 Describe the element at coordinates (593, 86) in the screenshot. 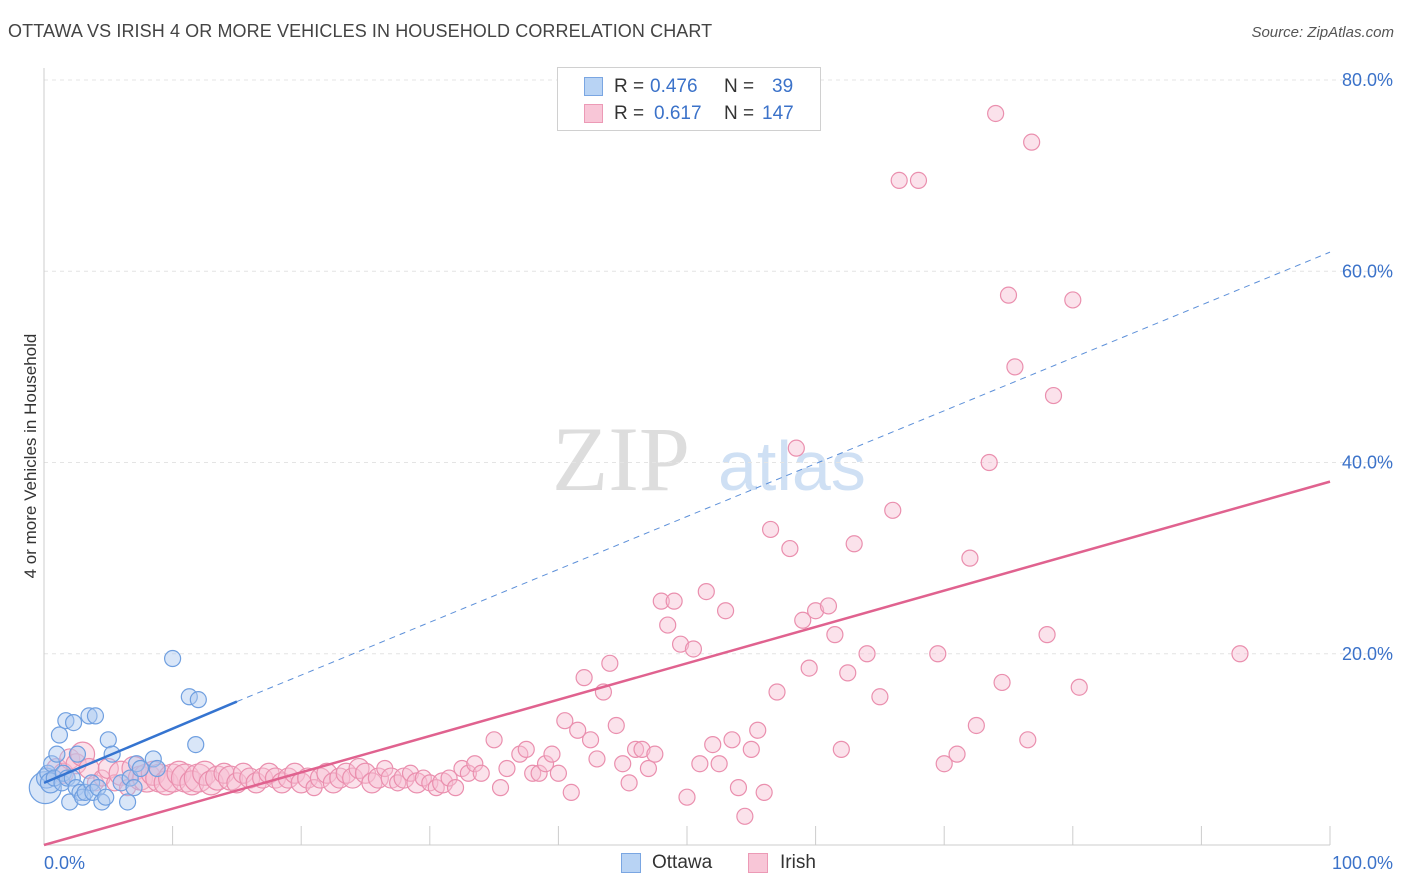

I see `ottawa-swatch` at that location.